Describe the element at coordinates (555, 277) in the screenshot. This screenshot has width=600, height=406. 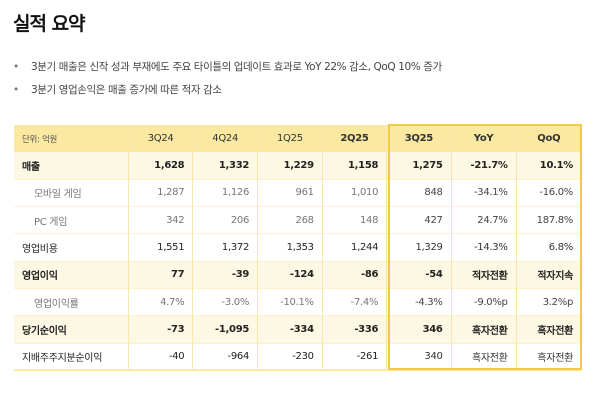
I see `cell-value: 적자지속` at that location.